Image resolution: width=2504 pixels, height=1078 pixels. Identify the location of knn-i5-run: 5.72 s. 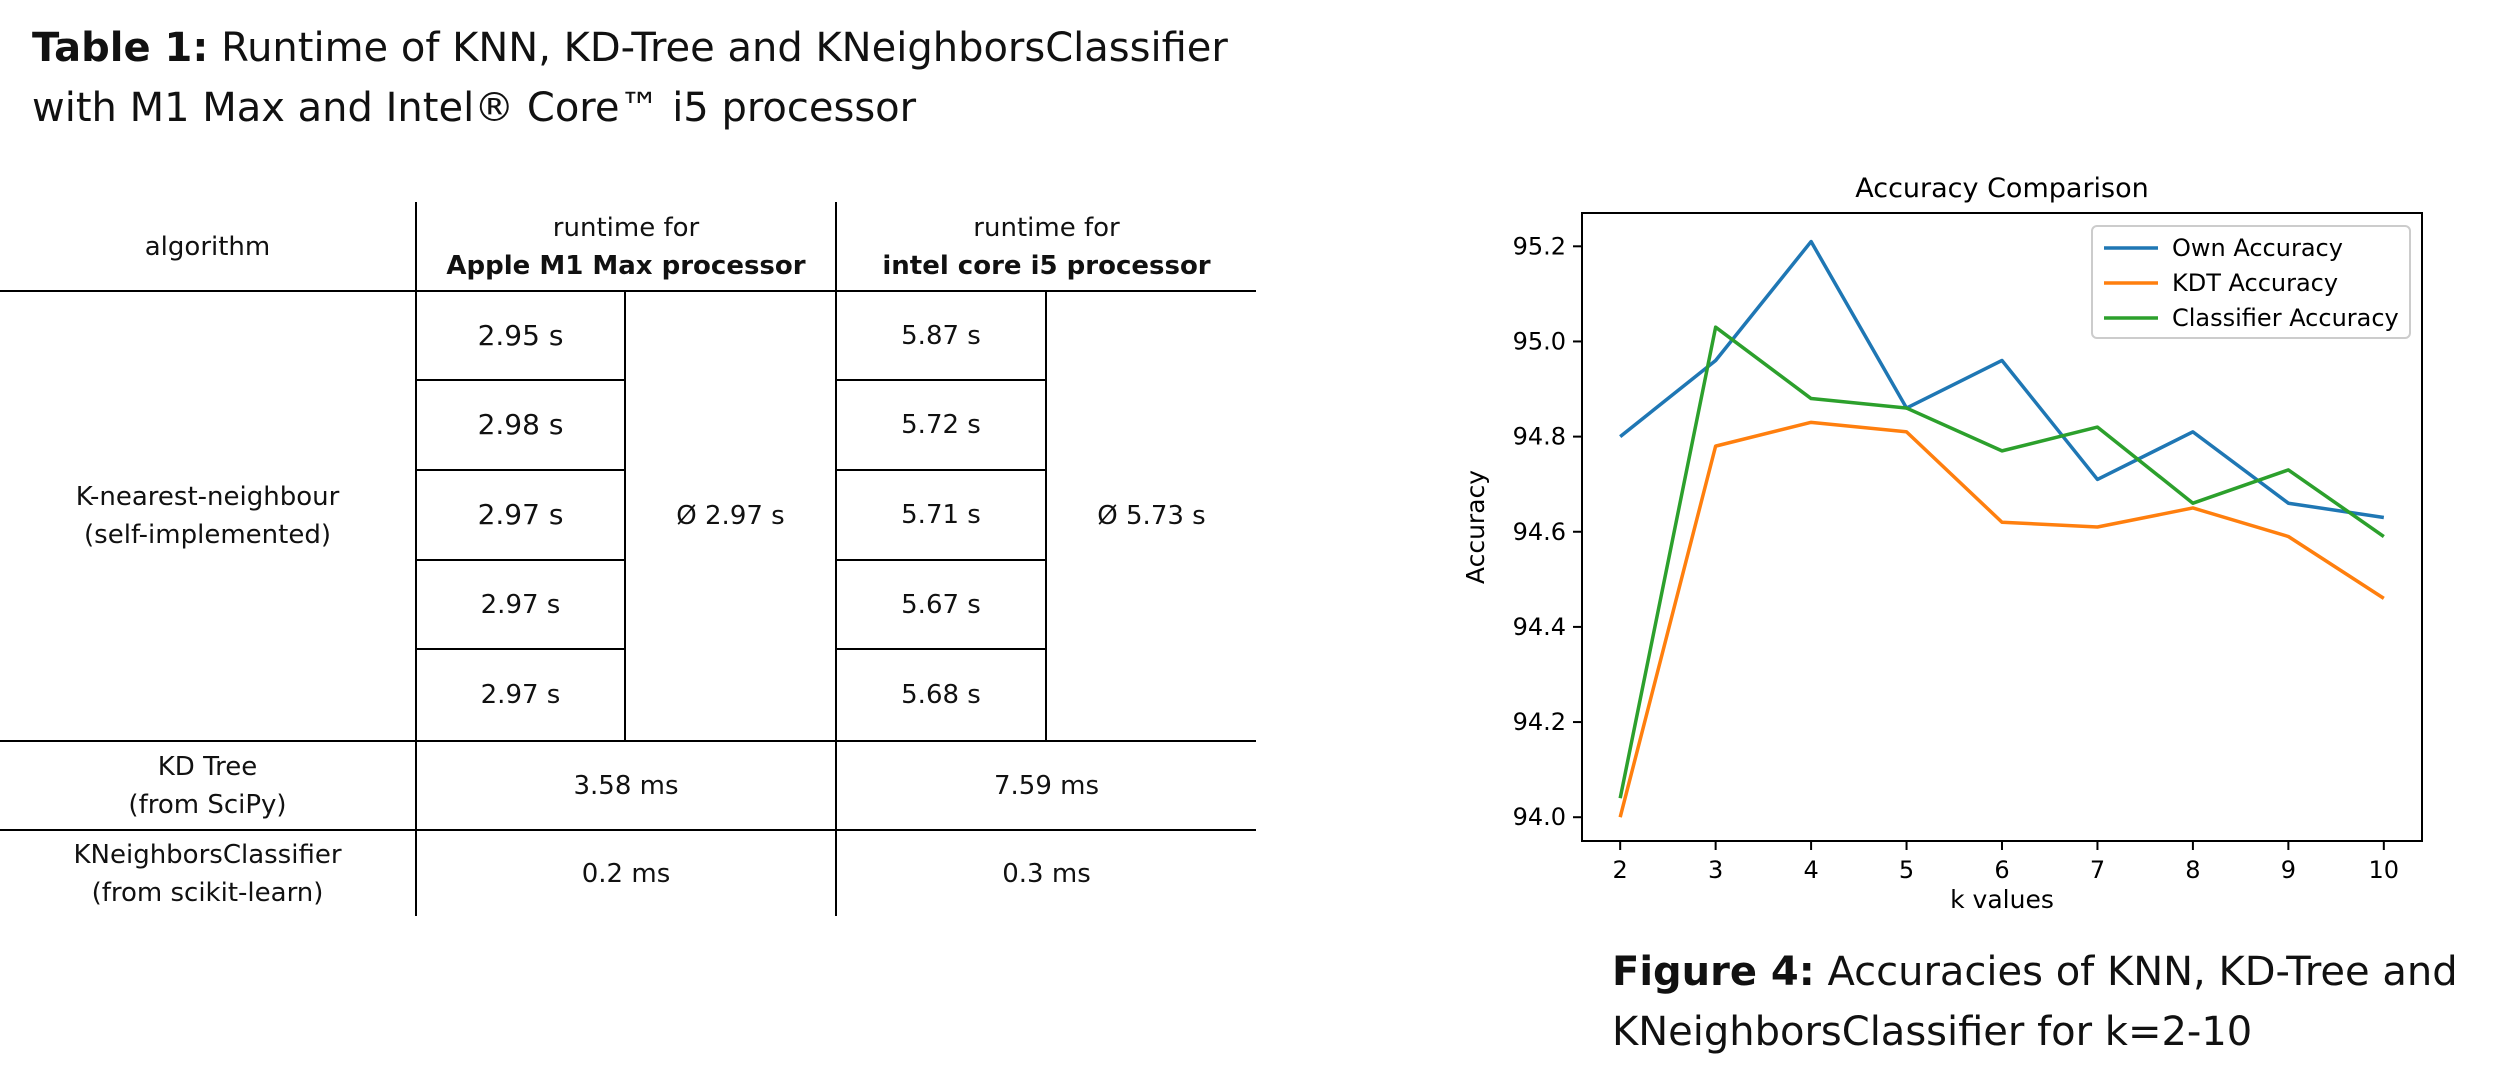
(941, 425).